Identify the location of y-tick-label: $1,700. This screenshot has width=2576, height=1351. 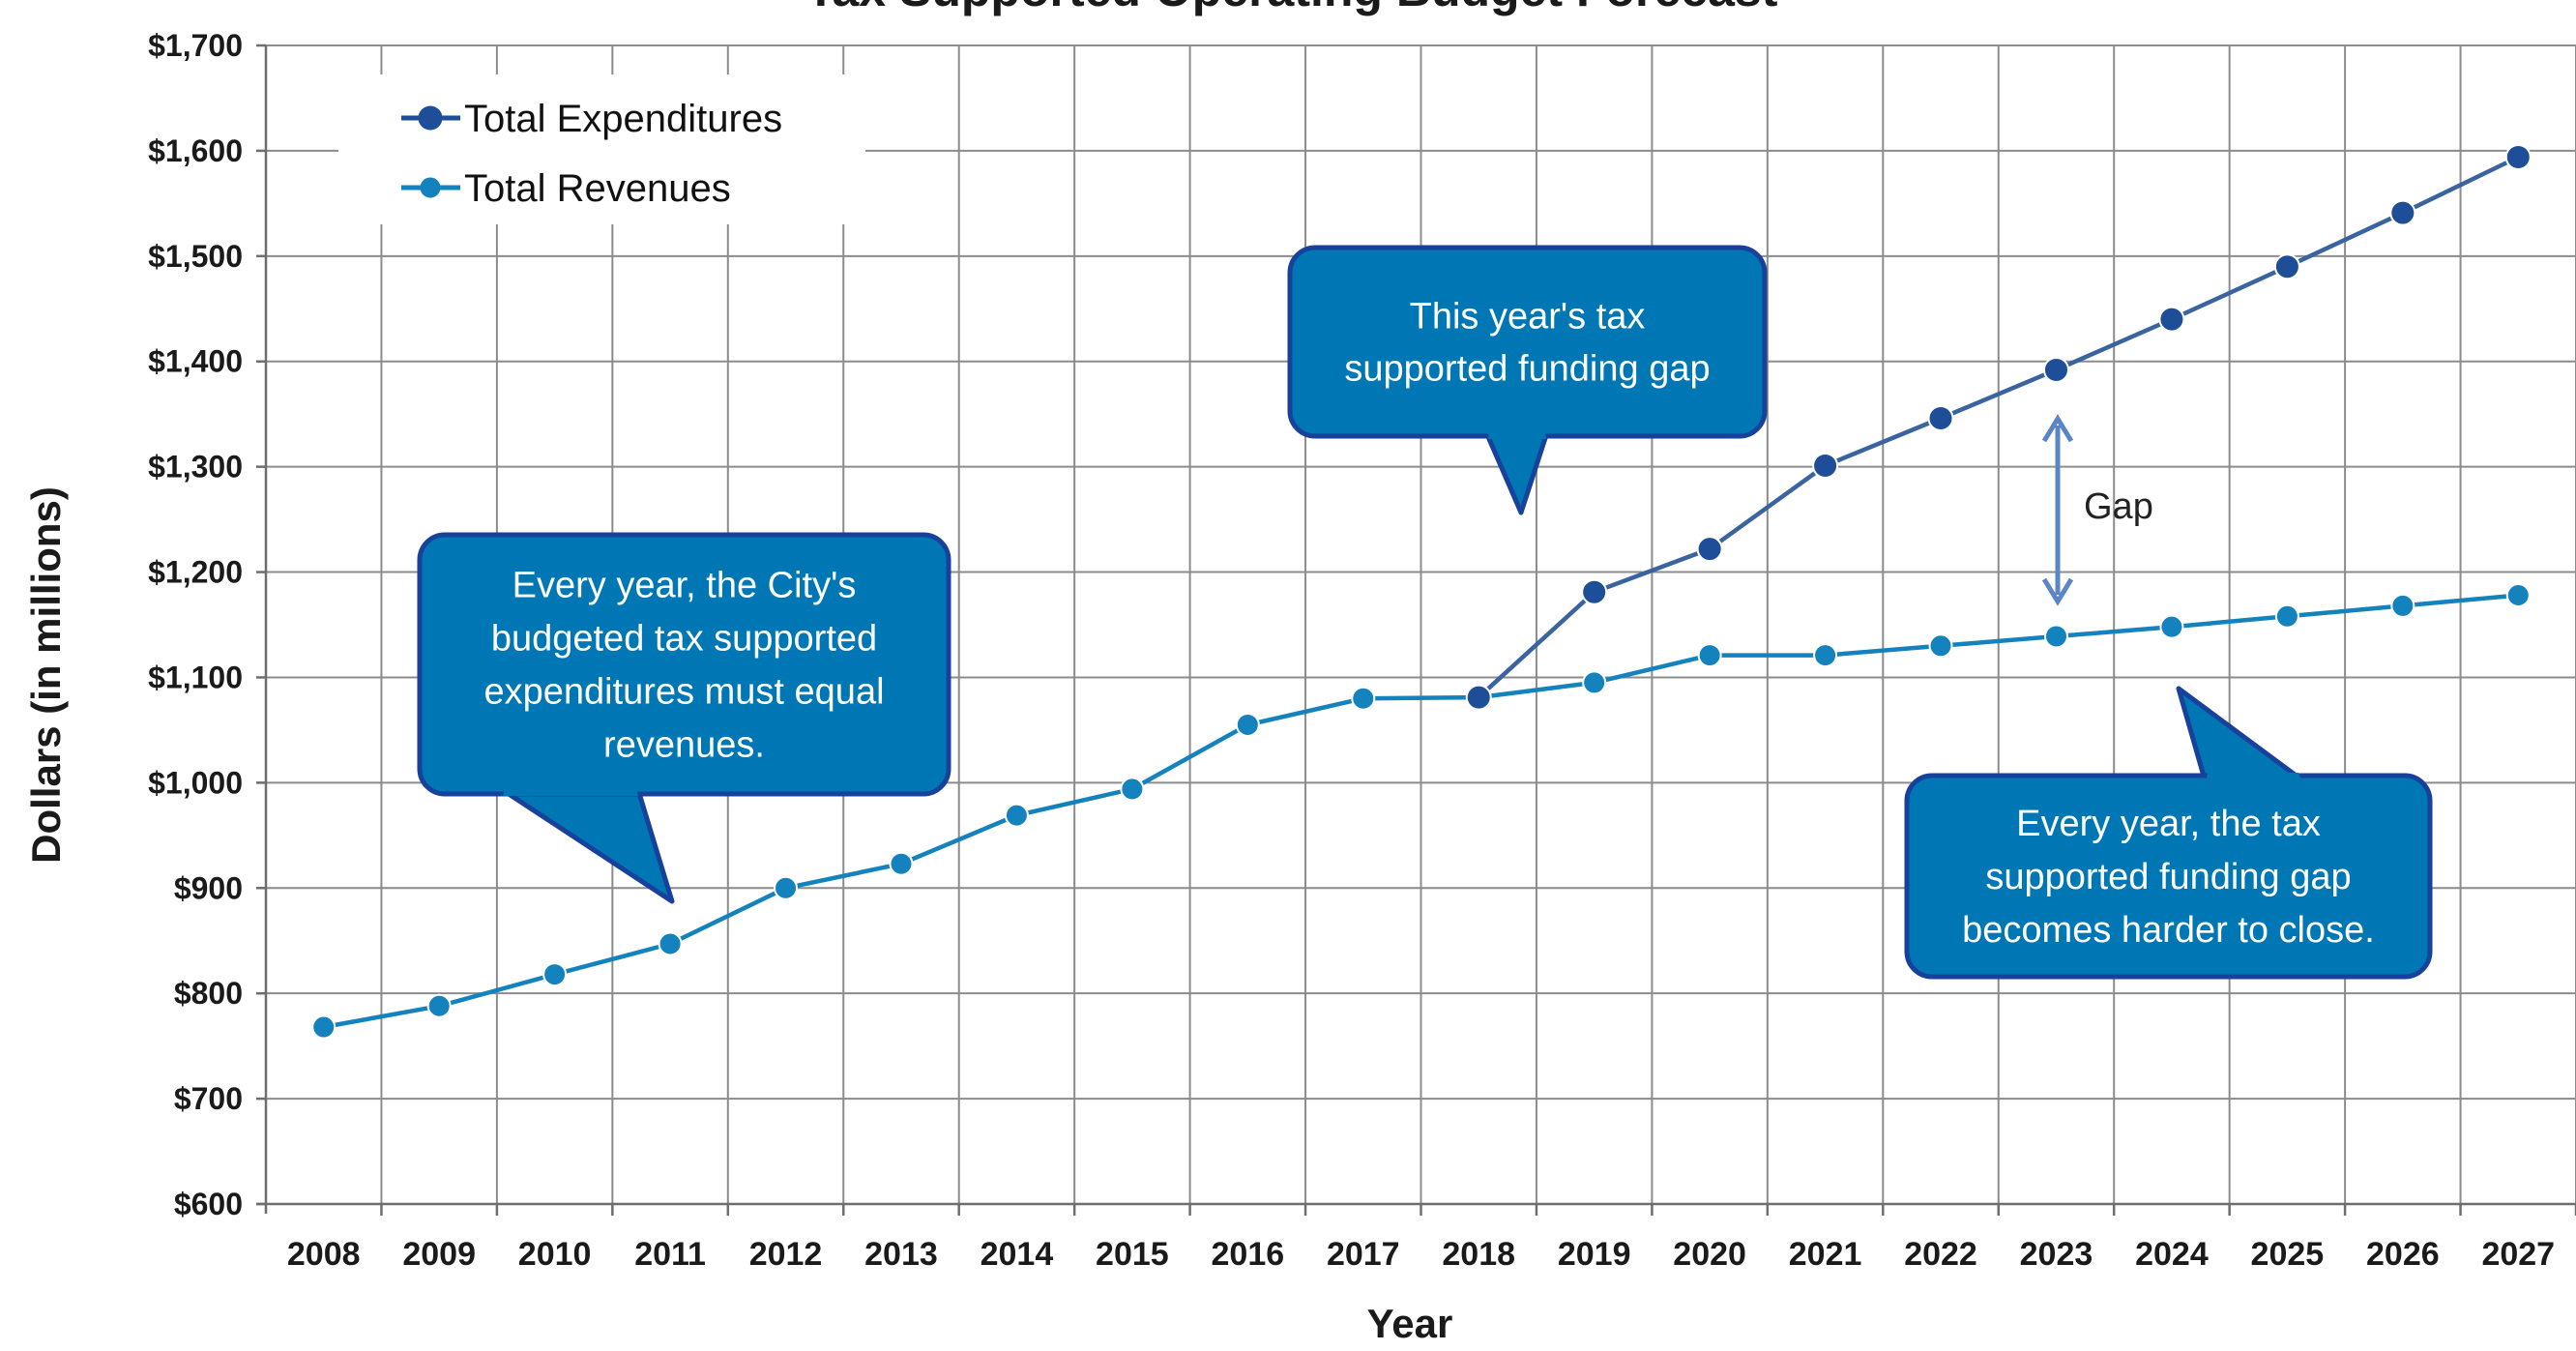
(195, 45).